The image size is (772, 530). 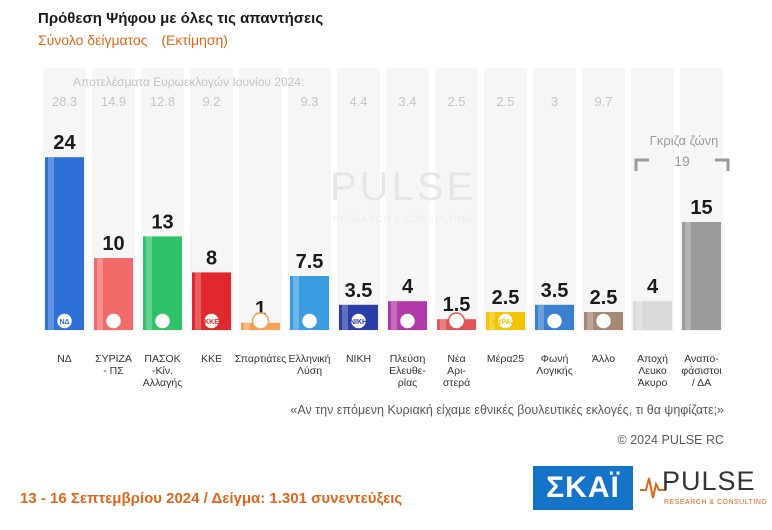 What do you see at coordinates (162, 371) in the screenshot?
I see `category-label: -Κίν.` at bounding box center [162, 371].